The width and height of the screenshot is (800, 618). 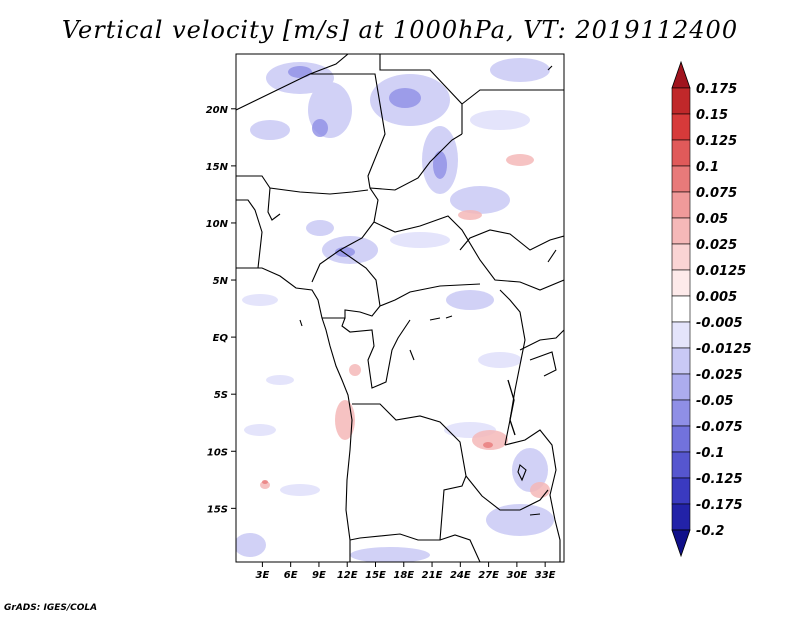 What do you see at coordinates (432, 575) in the screenshot?
I see `lon-tick-label: 21E` at bounding box center [432, 575].